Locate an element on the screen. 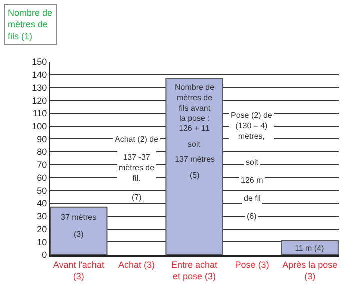  y-tick-label: 90 is located at coordinates (42, 139).